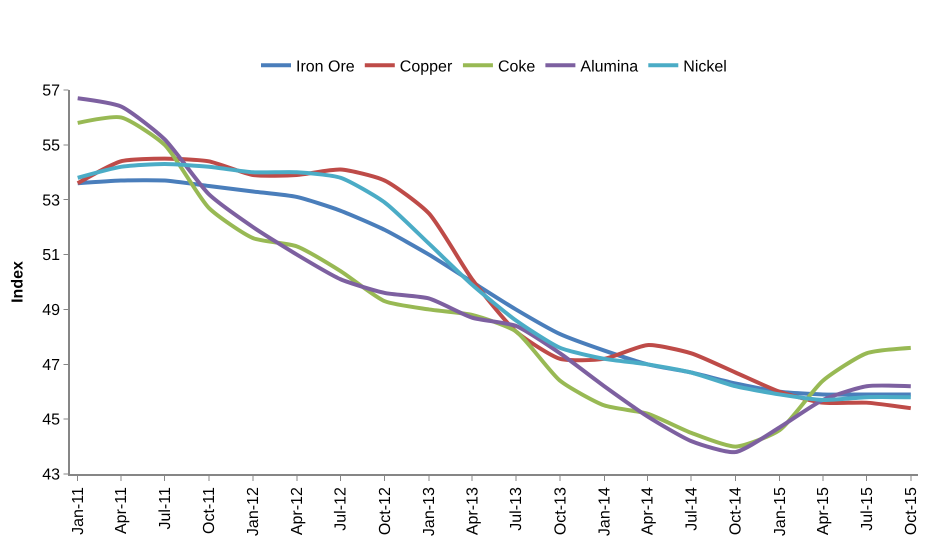 The width and height of the screenshot is (932, 559). What do you see at coordinates (823, 511) in the screenshot?
I see `x-tick-label: Apr-15` at bounding box center [823, 511].